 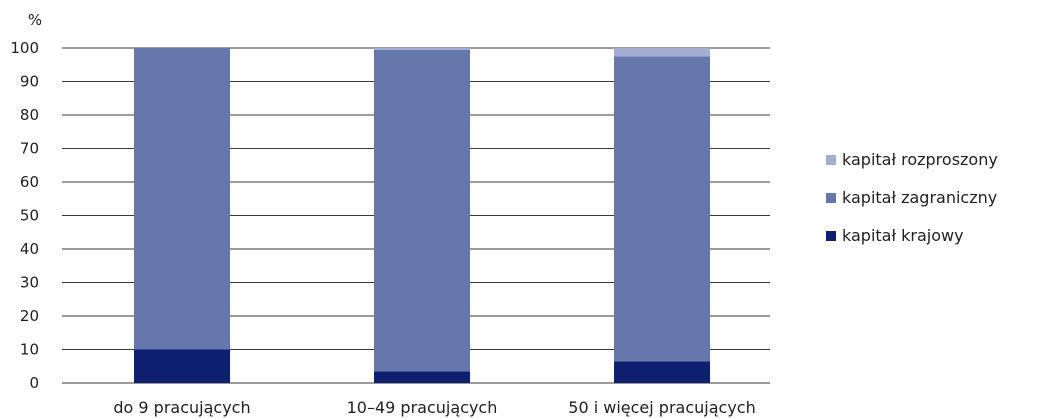 What do you see at coordinates (29, 82) in the screenshot?
I see `y-tick-label: 90` at bounding box center [29, 82].